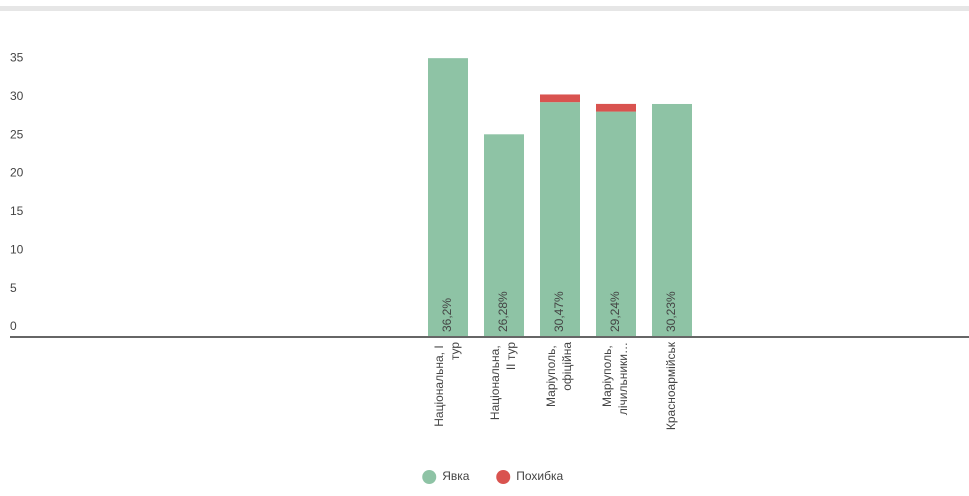  What do you see at coordinates (17, 211) in the screenshot?
I see `y-tick-label: 15` at bounding box center [17, 211].